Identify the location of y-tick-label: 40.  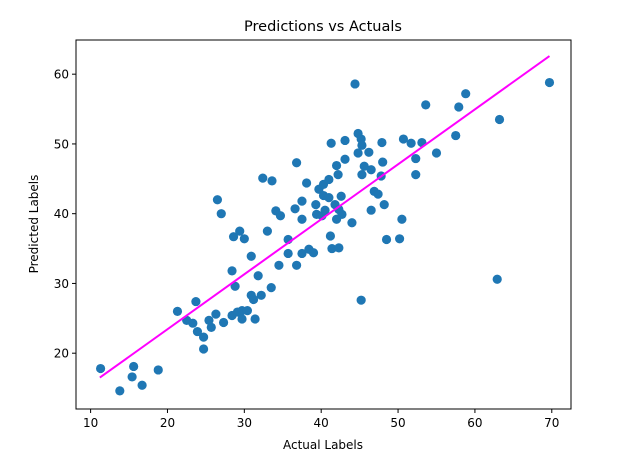
(61, 214).